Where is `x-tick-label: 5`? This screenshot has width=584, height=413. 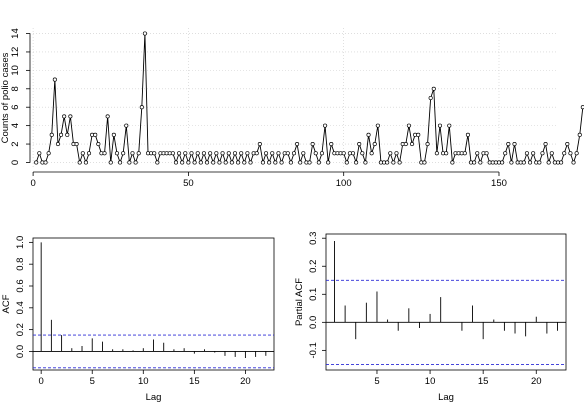
x-tick-label: 5 is located at coordinates (92, 381).